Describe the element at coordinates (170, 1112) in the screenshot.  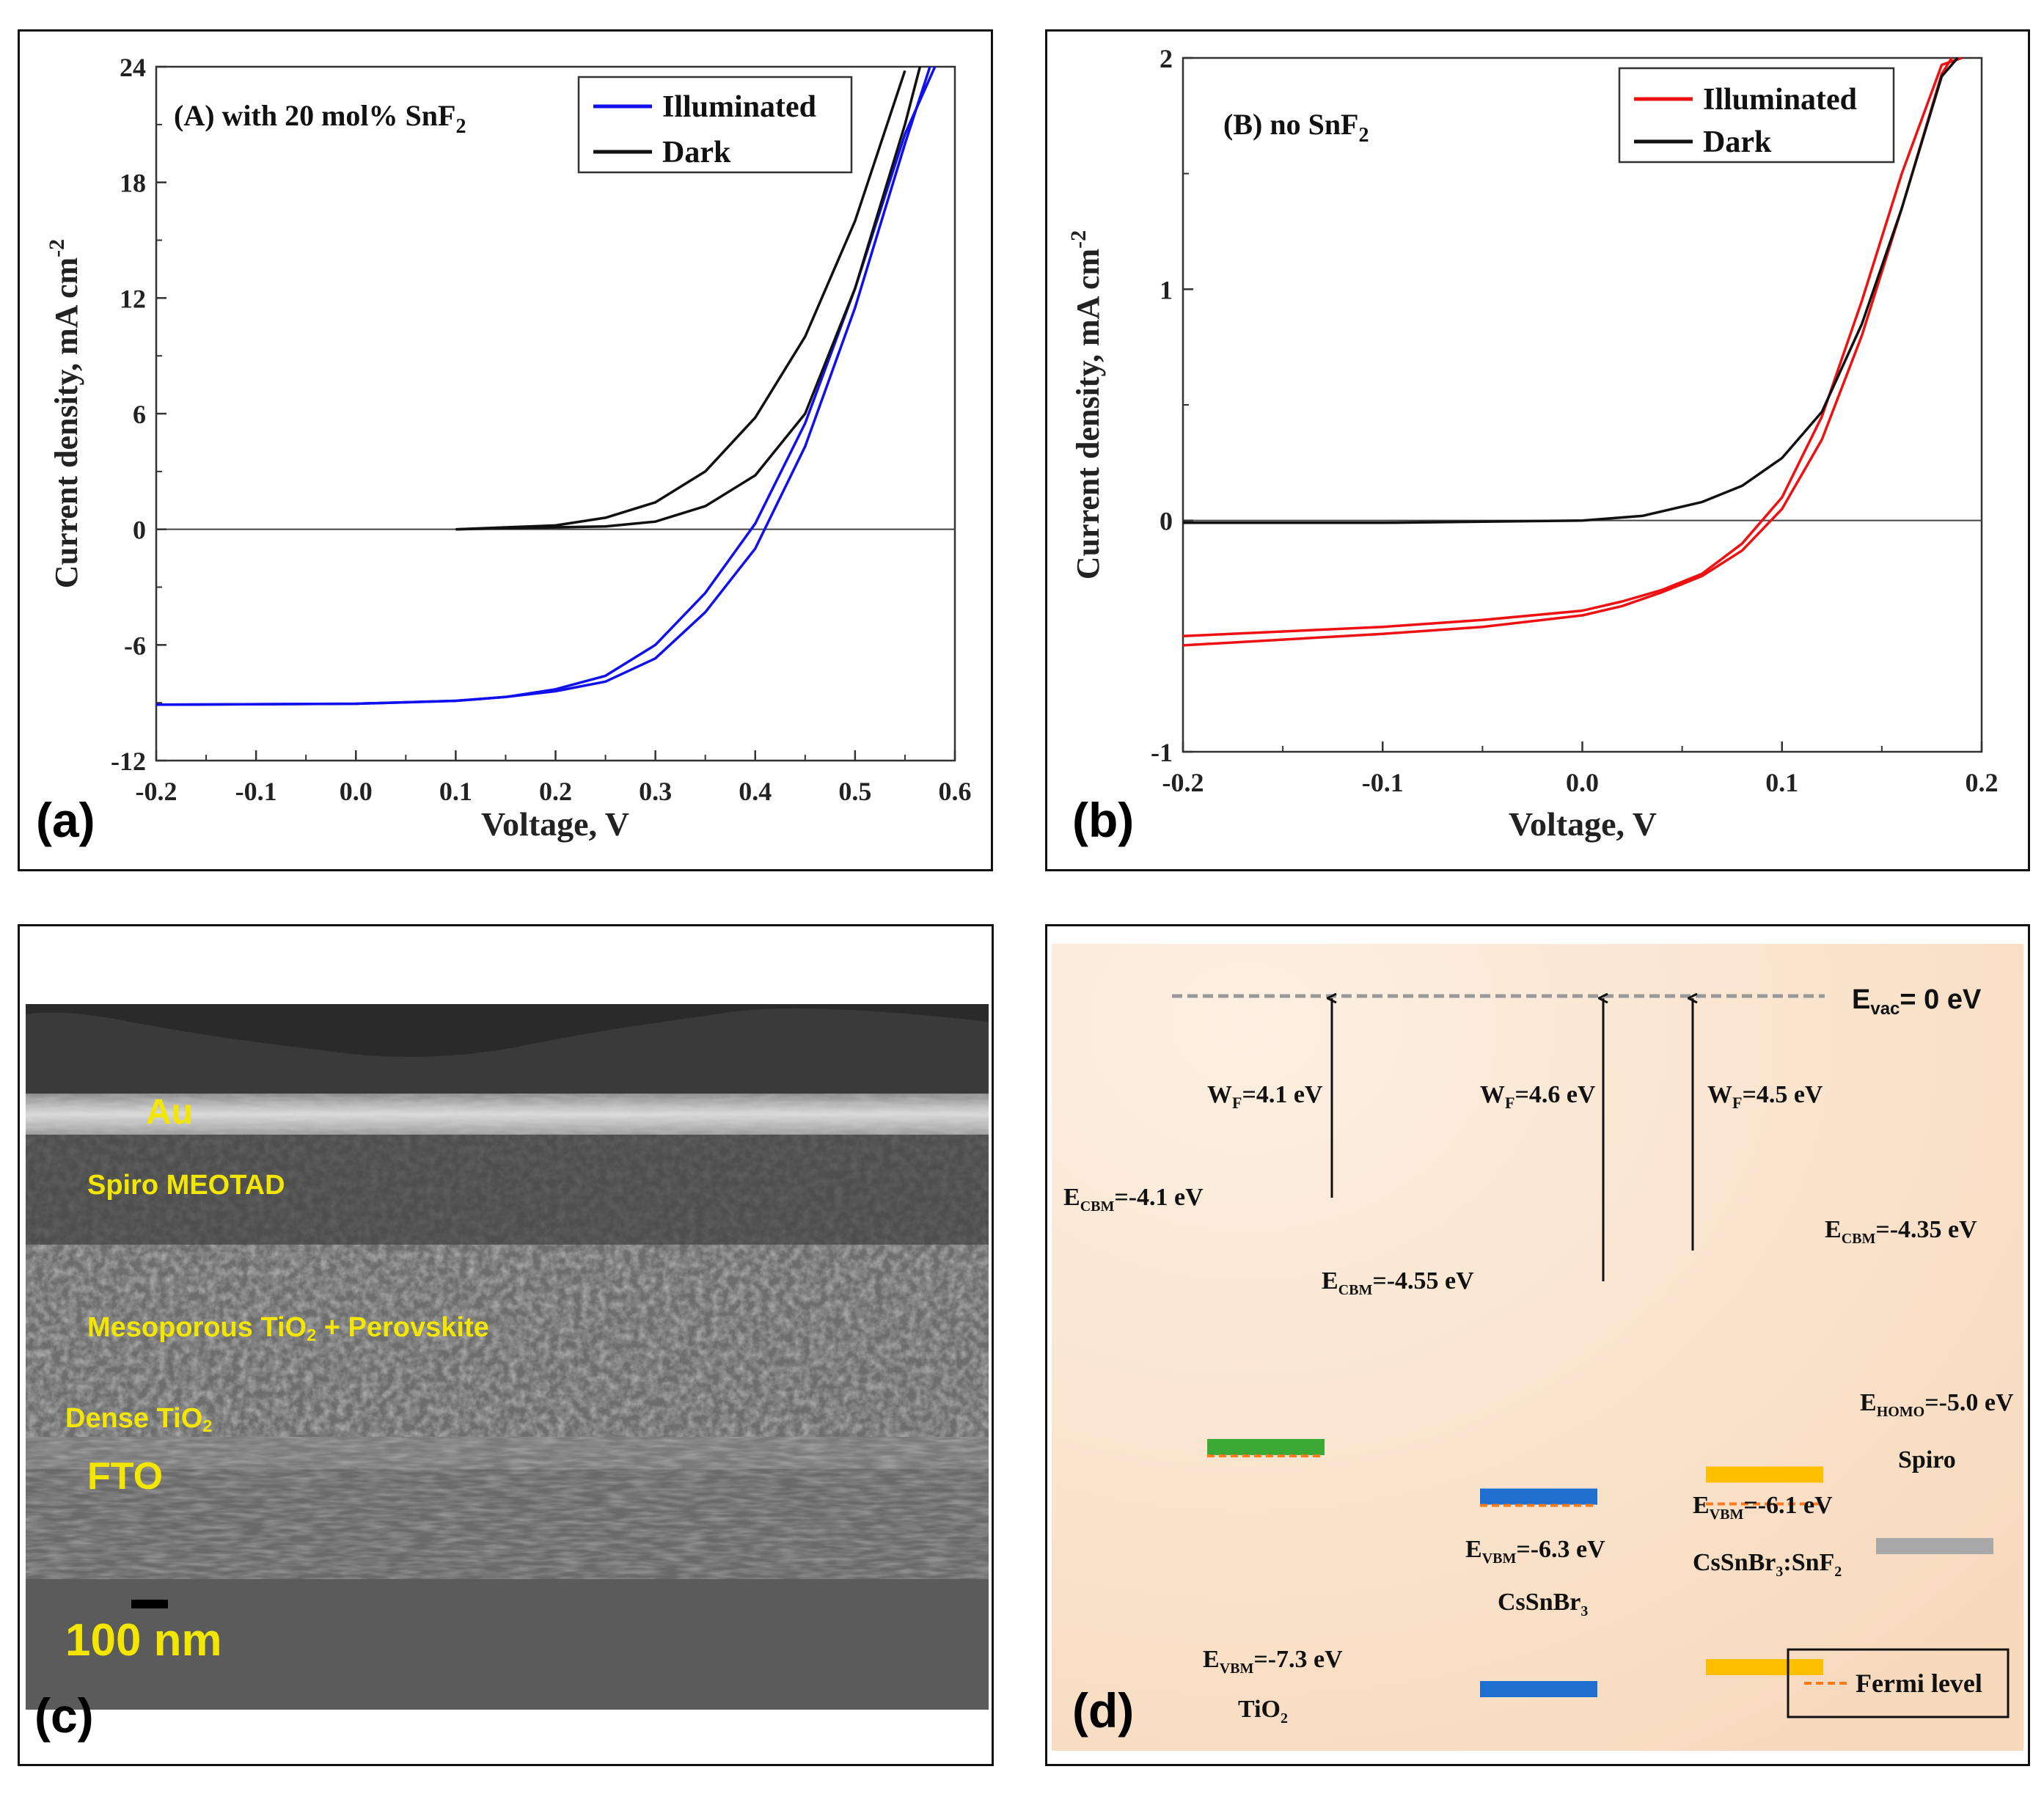
I see `label-au: Au` at that location.